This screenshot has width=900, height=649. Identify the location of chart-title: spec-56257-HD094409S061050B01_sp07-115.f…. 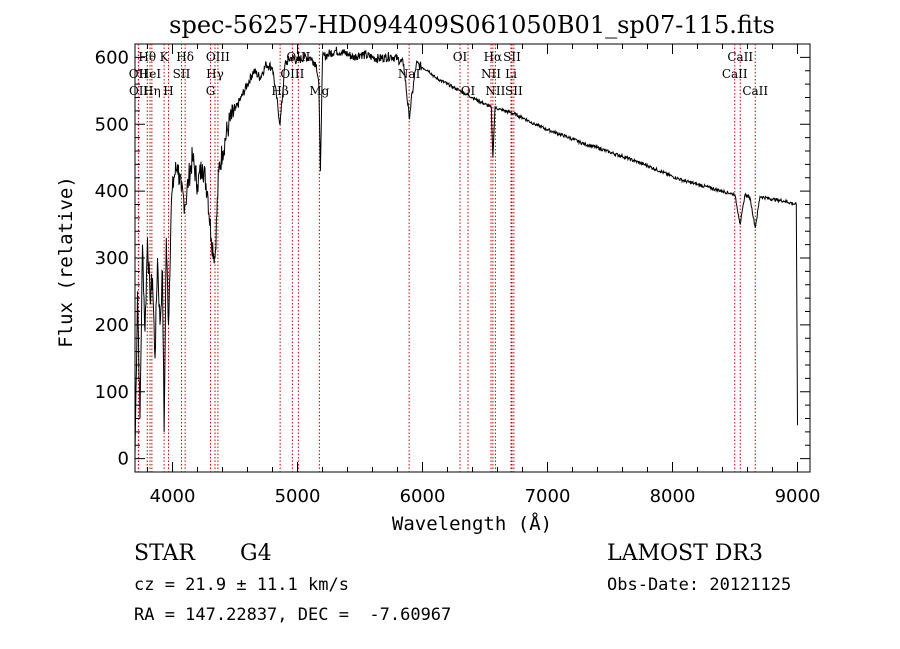
(472, 25).